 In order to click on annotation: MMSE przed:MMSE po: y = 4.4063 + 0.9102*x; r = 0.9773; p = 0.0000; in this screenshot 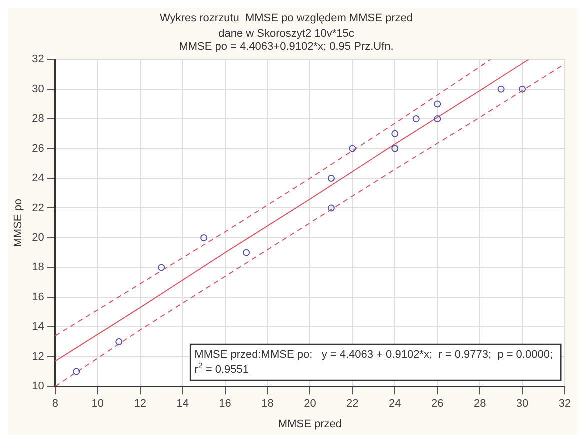, I will do `click(374, 355)`.